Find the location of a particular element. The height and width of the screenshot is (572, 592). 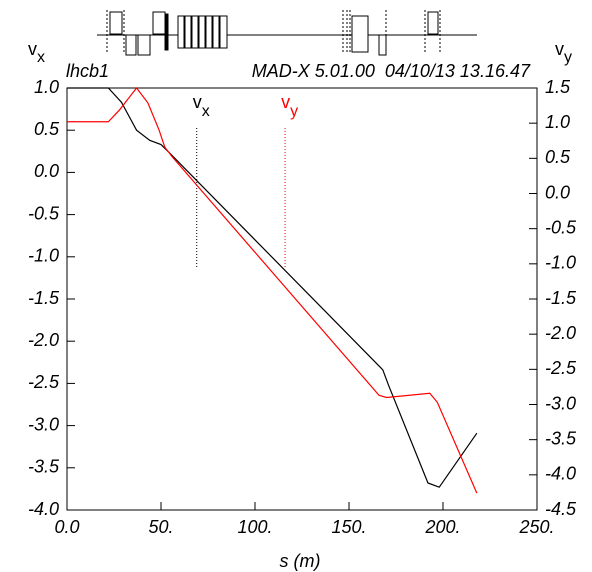

y-tick-label: 1.0 is located at coordinates (46, 87).